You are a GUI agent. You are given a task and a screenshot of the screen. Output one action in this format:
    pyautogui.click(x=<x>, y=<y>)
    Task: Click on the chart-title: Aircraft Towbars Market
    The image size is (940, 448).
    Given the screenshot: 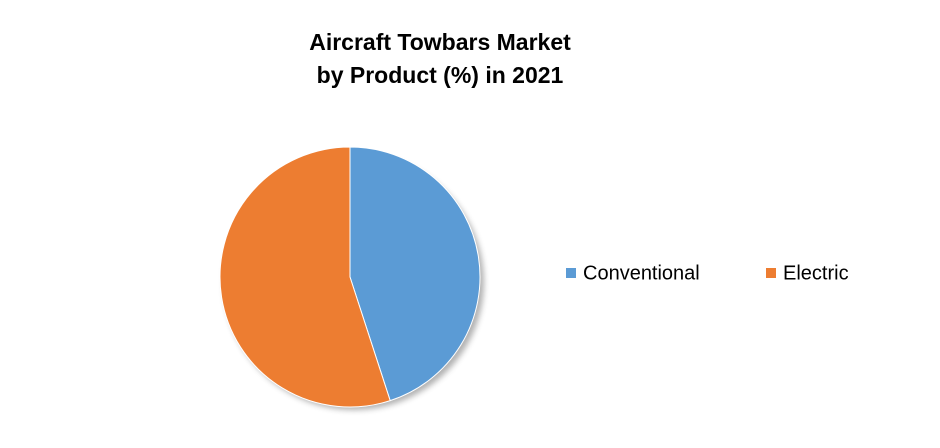 What is the action you would take?
    pyautogui.click(x=440, y=42)
    